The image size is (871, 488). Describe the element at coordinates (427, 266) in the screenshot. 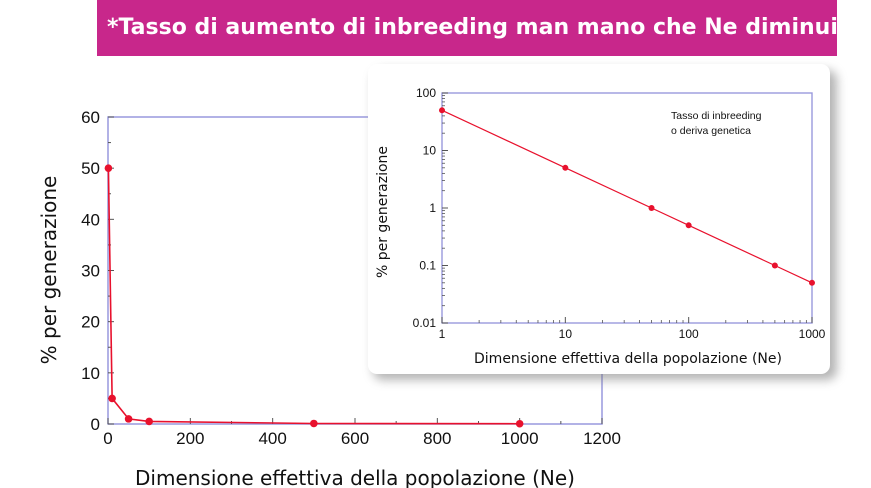

I see `inset-y-tick-label: 0.1` at that location.